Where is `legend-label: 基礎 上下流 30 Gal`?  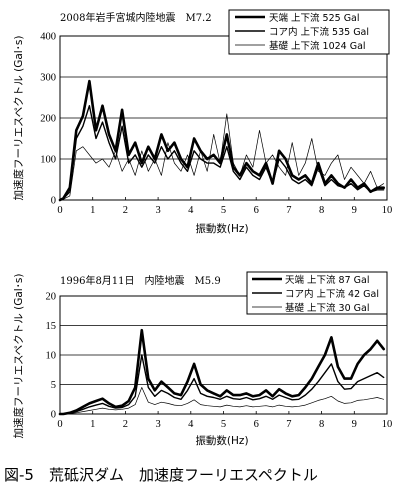
legend-label: 基礎 上下流 30 Gal is located at coordinates (327, 308).